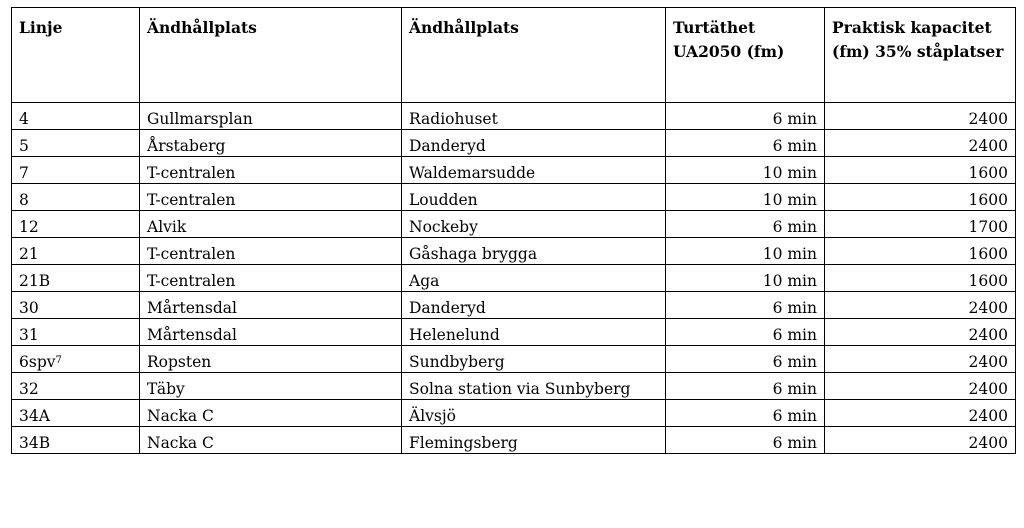 This screenshot has width=1024, height=528. I want to click on header-endstop-1: Ändhållplats, so click(270, 55).